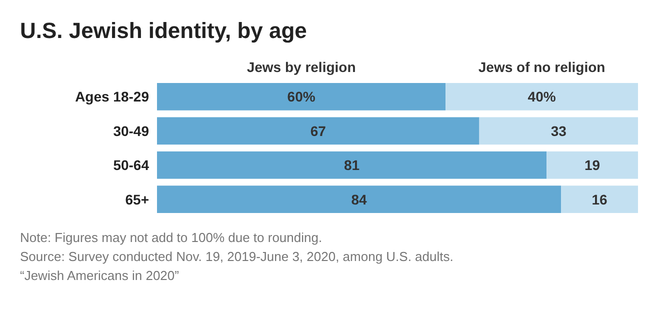 The image size is (669, 329). I want to click on y-tick-label: Ages 18-29, so click(112, 96).